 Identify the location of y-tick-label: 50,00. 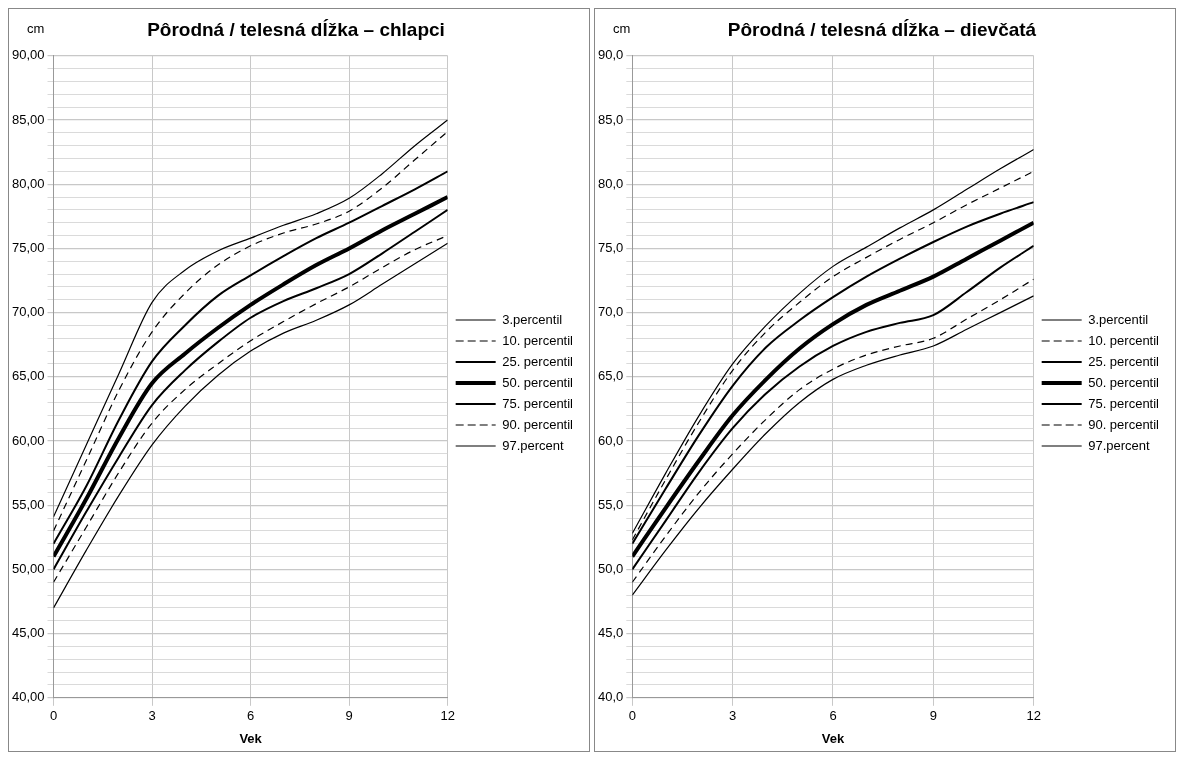
(28, 568).